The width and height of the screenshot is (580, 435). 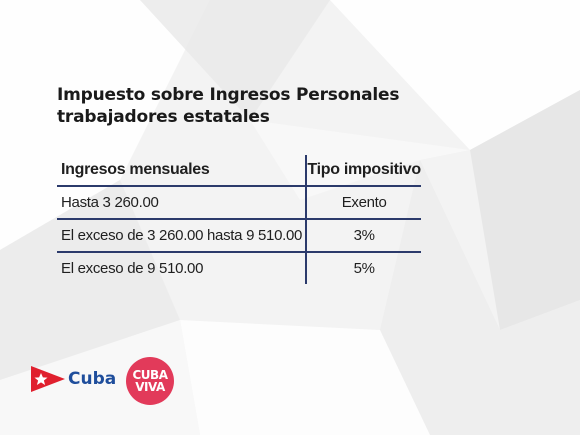 What do you see at coordinates (182, 171) in the screenshot?
I see `header-monthly-income: Ingresos mensuales` at bounding box center [182, 171].